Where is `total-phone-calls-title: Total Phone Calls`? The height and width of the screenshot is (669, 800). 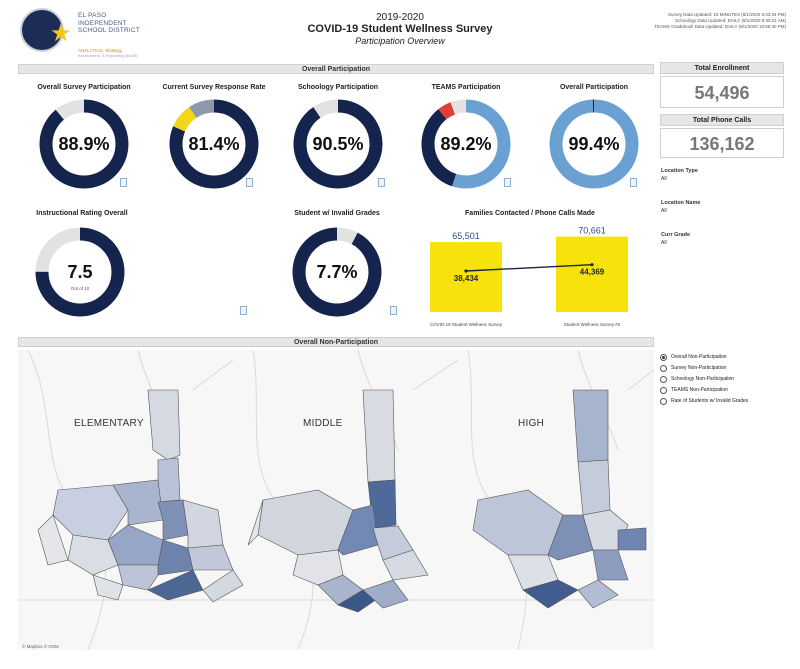 total-phone-calls-title: Total Phone Calls is located at coordinates (722, 120).